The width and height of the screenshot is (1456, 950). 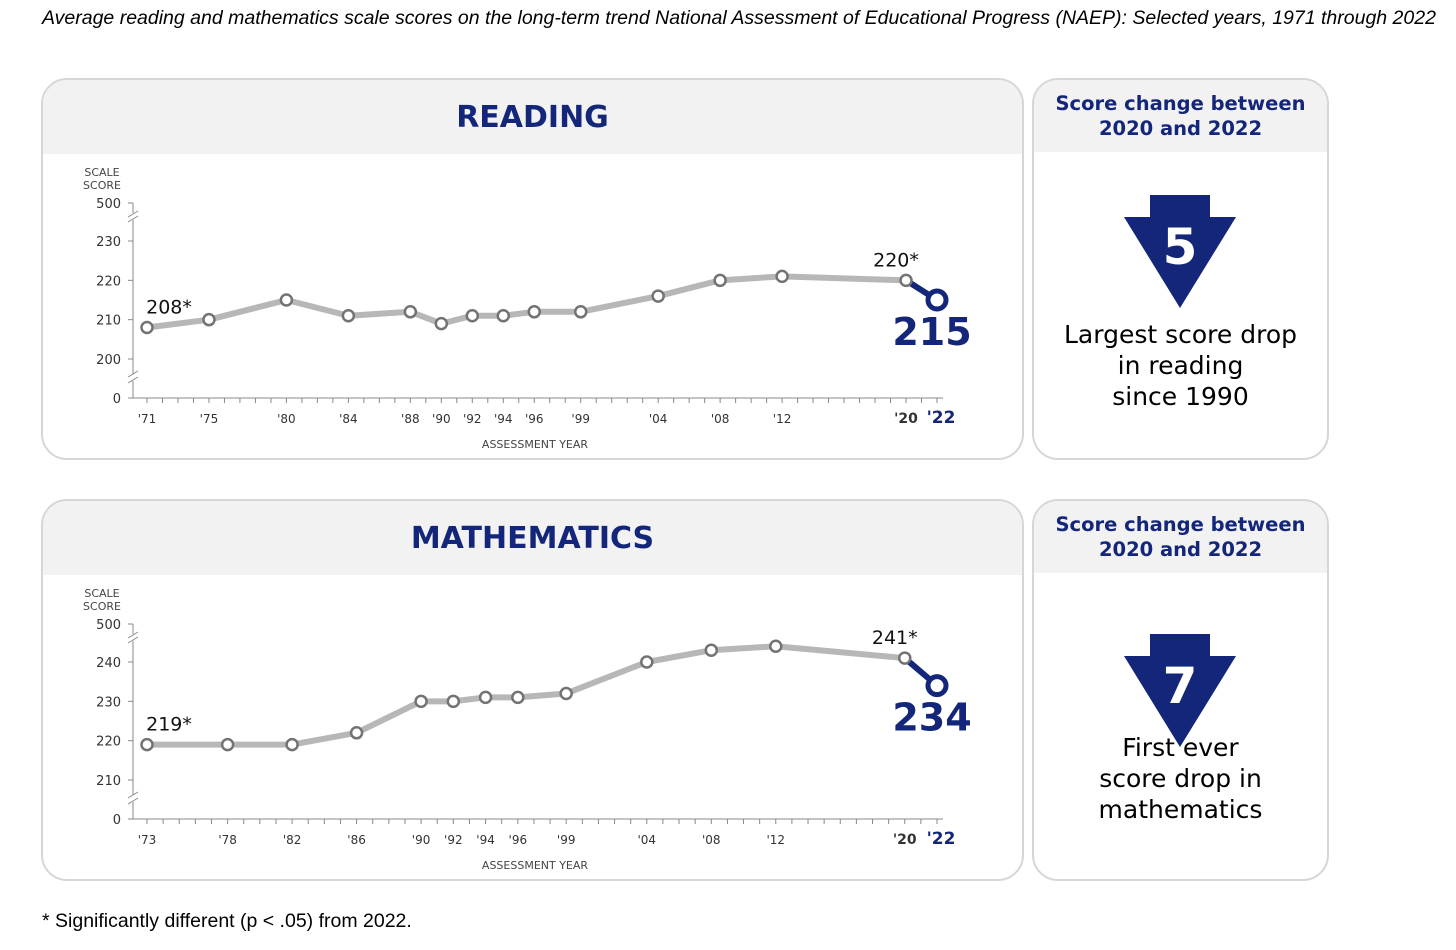 I want to click on math-x-tick-label: '20, so click(x=905, y=840).